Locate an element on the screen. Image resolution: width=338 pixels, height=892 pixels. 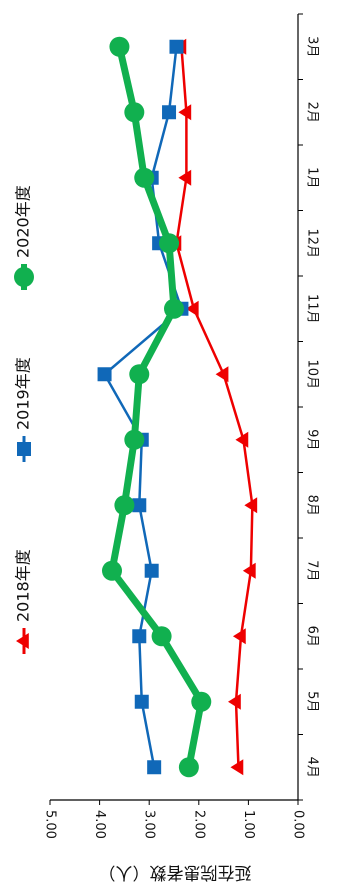
category-tick-label: 1月 is located at coordinates (312, 177).